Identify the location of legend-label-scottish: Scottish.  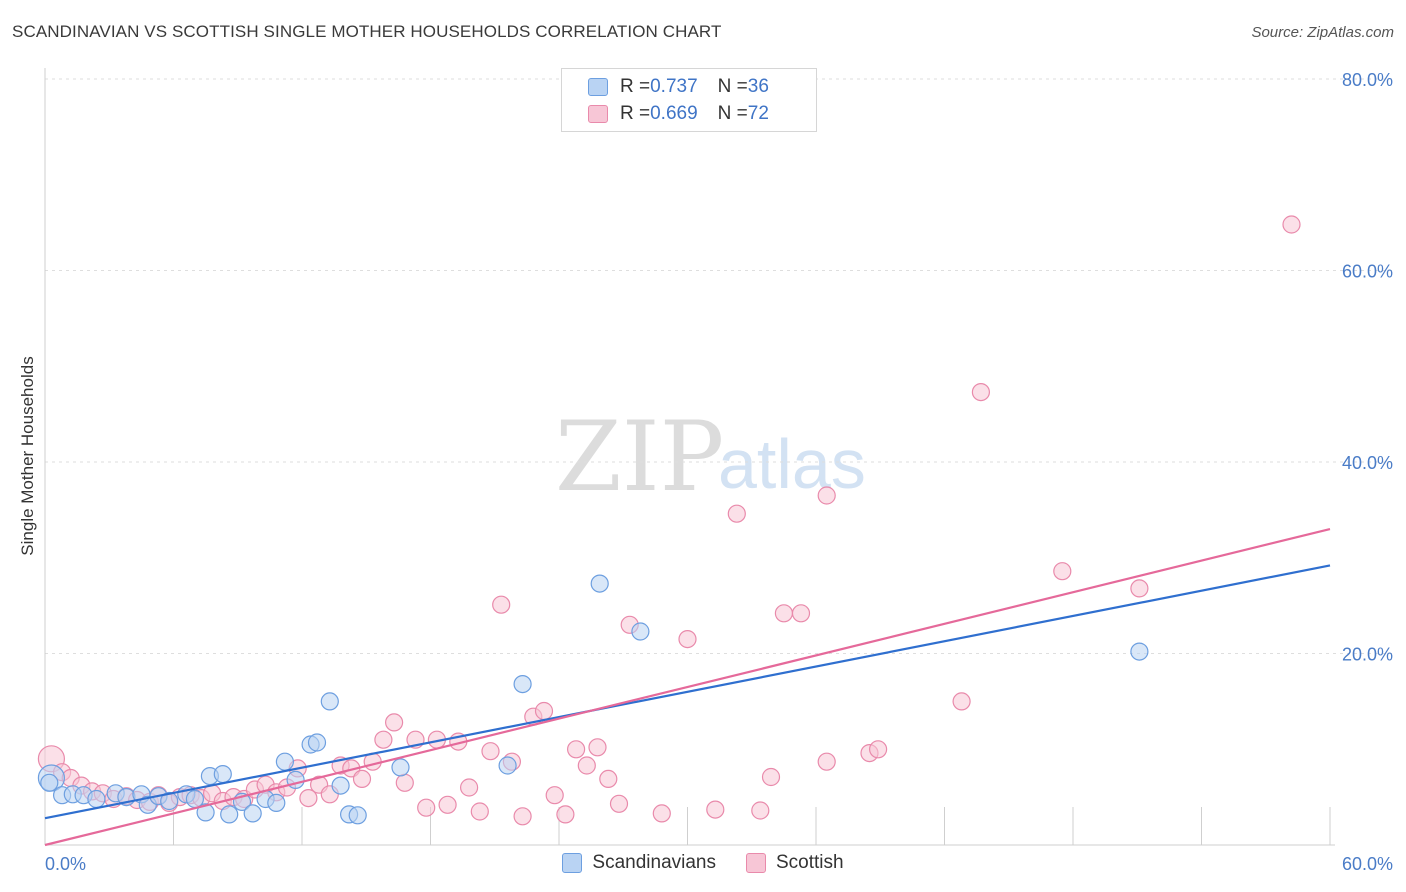
(810, 862).